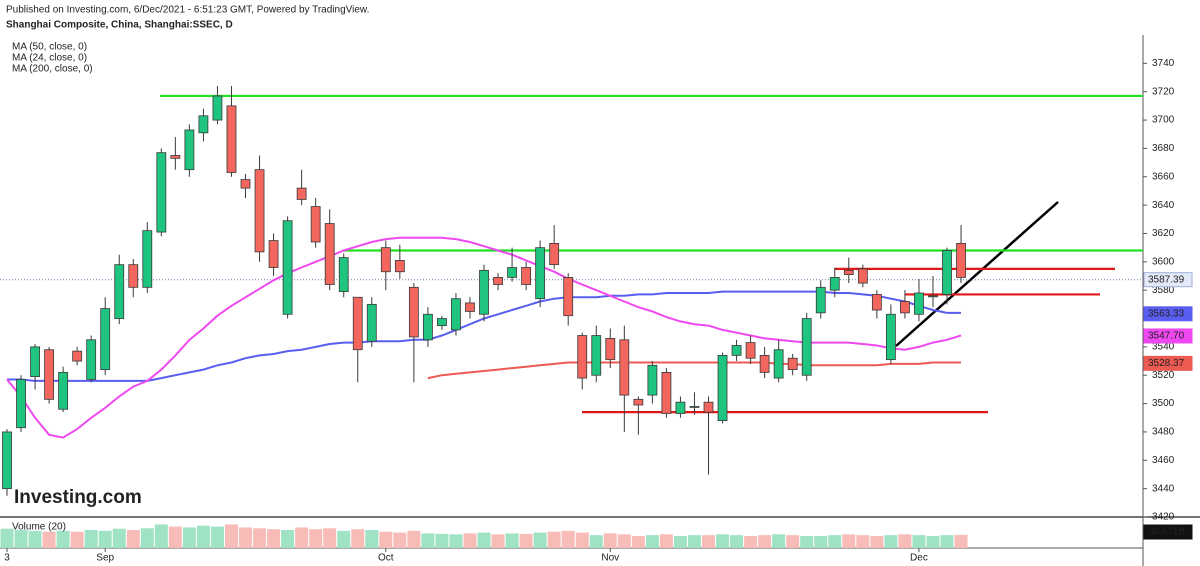 This screenshot has height=566, width=1200. What do you see at coordinates (1166, 363) in the screenshot?
I see `price-box-label: 3528.37` at bounding box center [1166, 363].